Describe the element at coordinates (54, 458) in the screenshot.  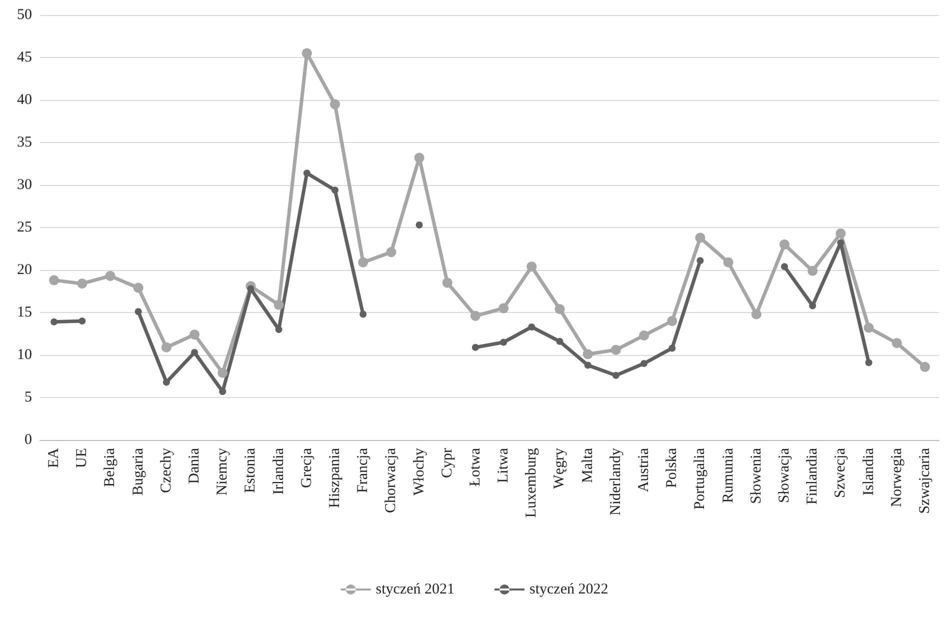
I see `x-tick-label: EA` at that location.